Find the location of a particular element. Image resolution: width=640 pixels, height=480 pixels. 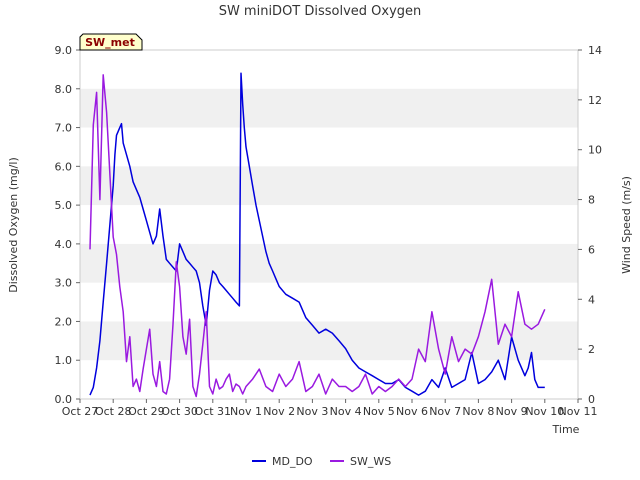

y-right-tick-label: 0 is located at coordinates (591, 399).